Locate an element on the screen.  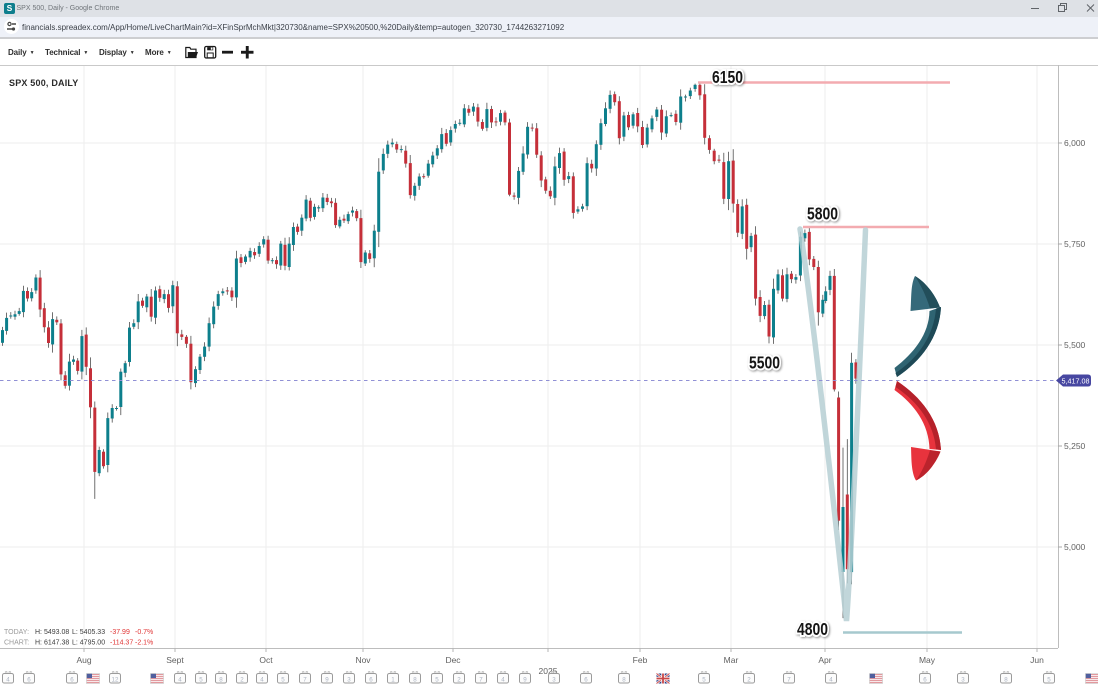
svg-text: L: 5405.33 is located at coordinates (88, 632).